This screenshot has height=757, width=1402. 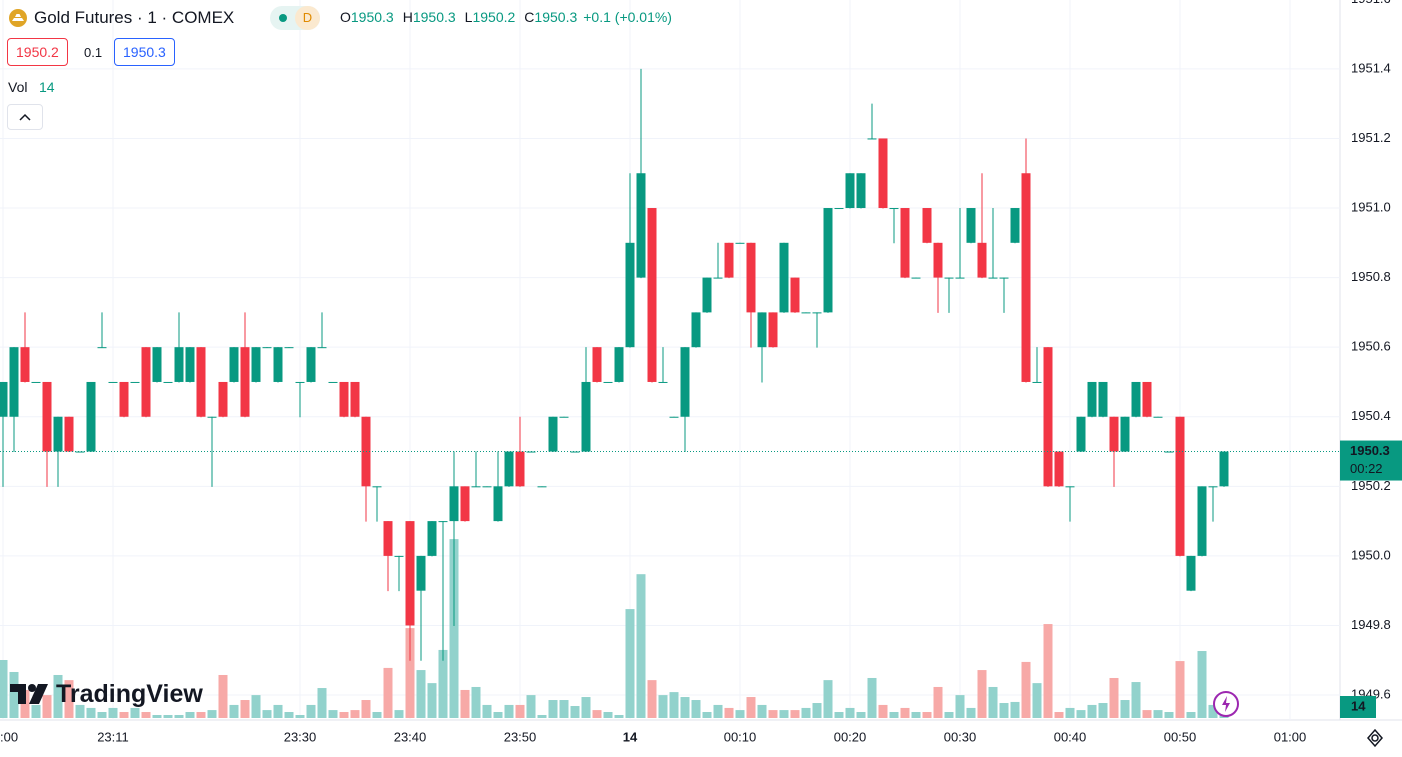 What do you see at coordinates (468, 17) in the screenshot?
I see `legend-key: L` at bounding box center [468, 17].